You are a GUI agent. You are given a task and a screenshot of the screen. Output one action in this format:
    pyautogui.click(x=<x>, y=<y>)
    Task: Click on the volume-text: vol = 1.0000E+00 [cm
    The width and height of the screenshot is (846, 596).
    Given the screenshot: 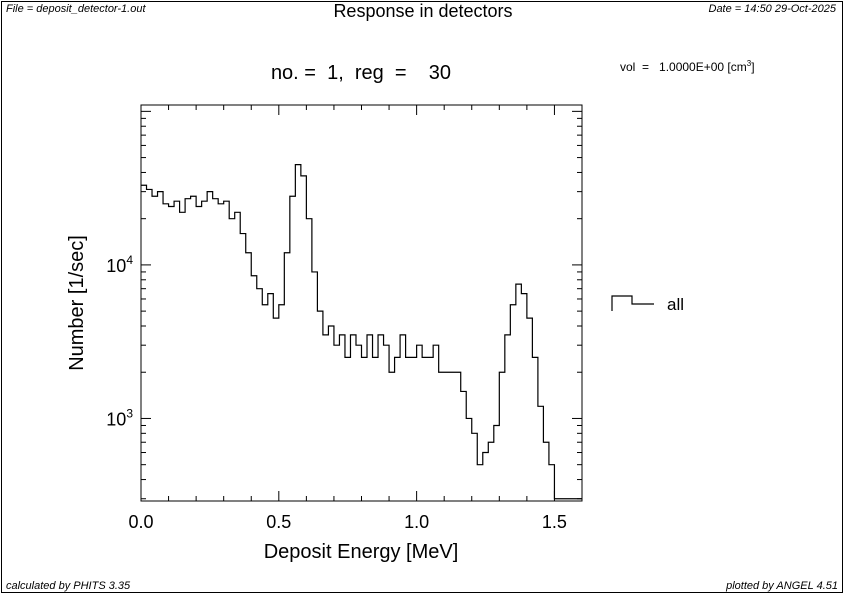 What is the action you would take?
    pyautogui.click(x=683, y=67)
    